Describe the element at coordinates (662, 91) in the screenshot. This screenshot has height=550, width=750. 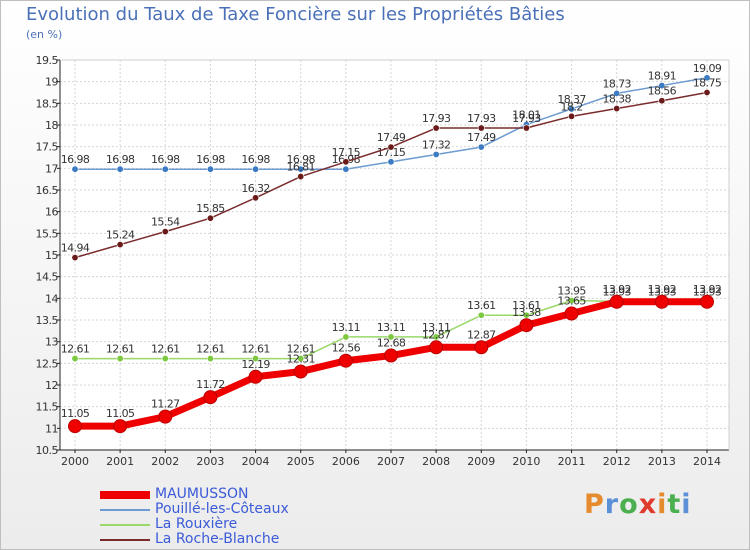
I see `data-label: 18.56` at that location.